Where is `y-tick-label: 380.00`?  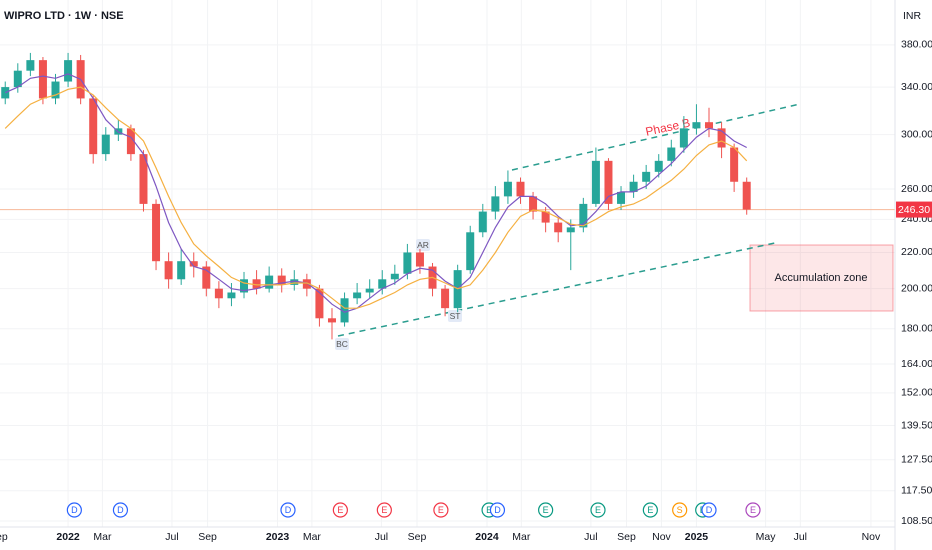
y-tick-label: 380.00 is located at coordinates (916, 45).